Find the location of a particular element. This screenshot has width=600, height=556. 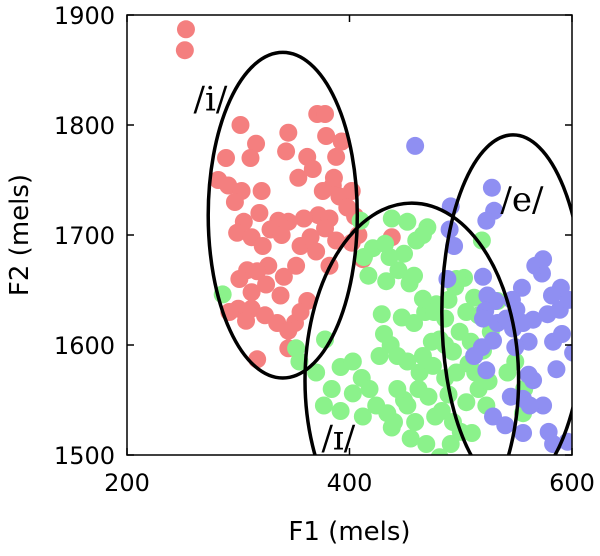

y-tick-label-4: 1800 is located at coordinates (84, 126).